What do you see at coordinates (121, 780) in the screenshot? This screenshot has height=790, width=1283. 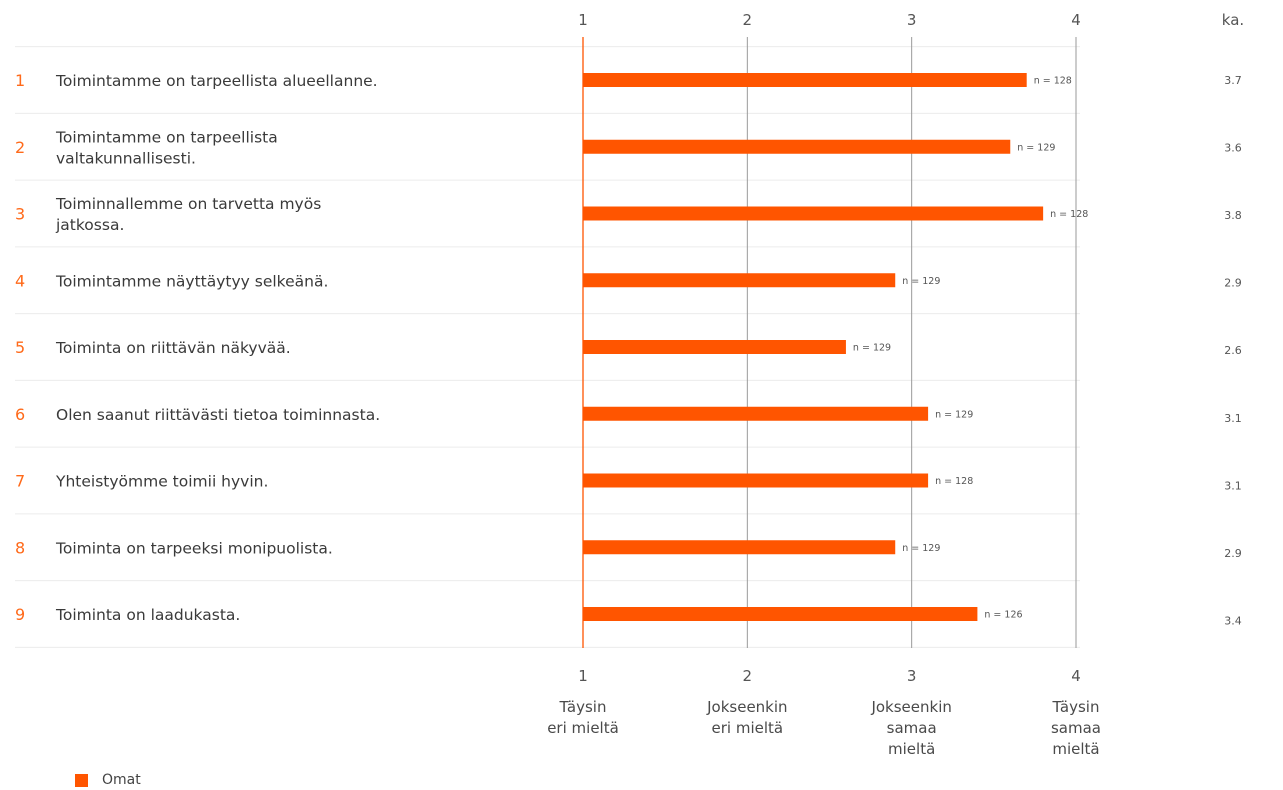 I see `legend-label: Omat` at bounding box center [121, 780].